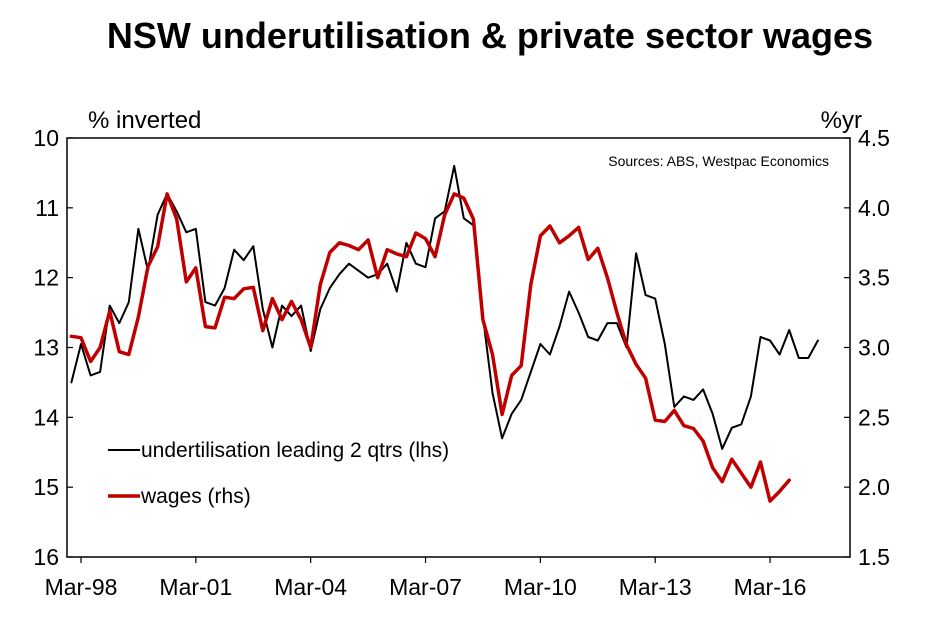 This screenshot has width=928, height=619. I want to click on x-tick-label: Mar-98, so click(81, 587).